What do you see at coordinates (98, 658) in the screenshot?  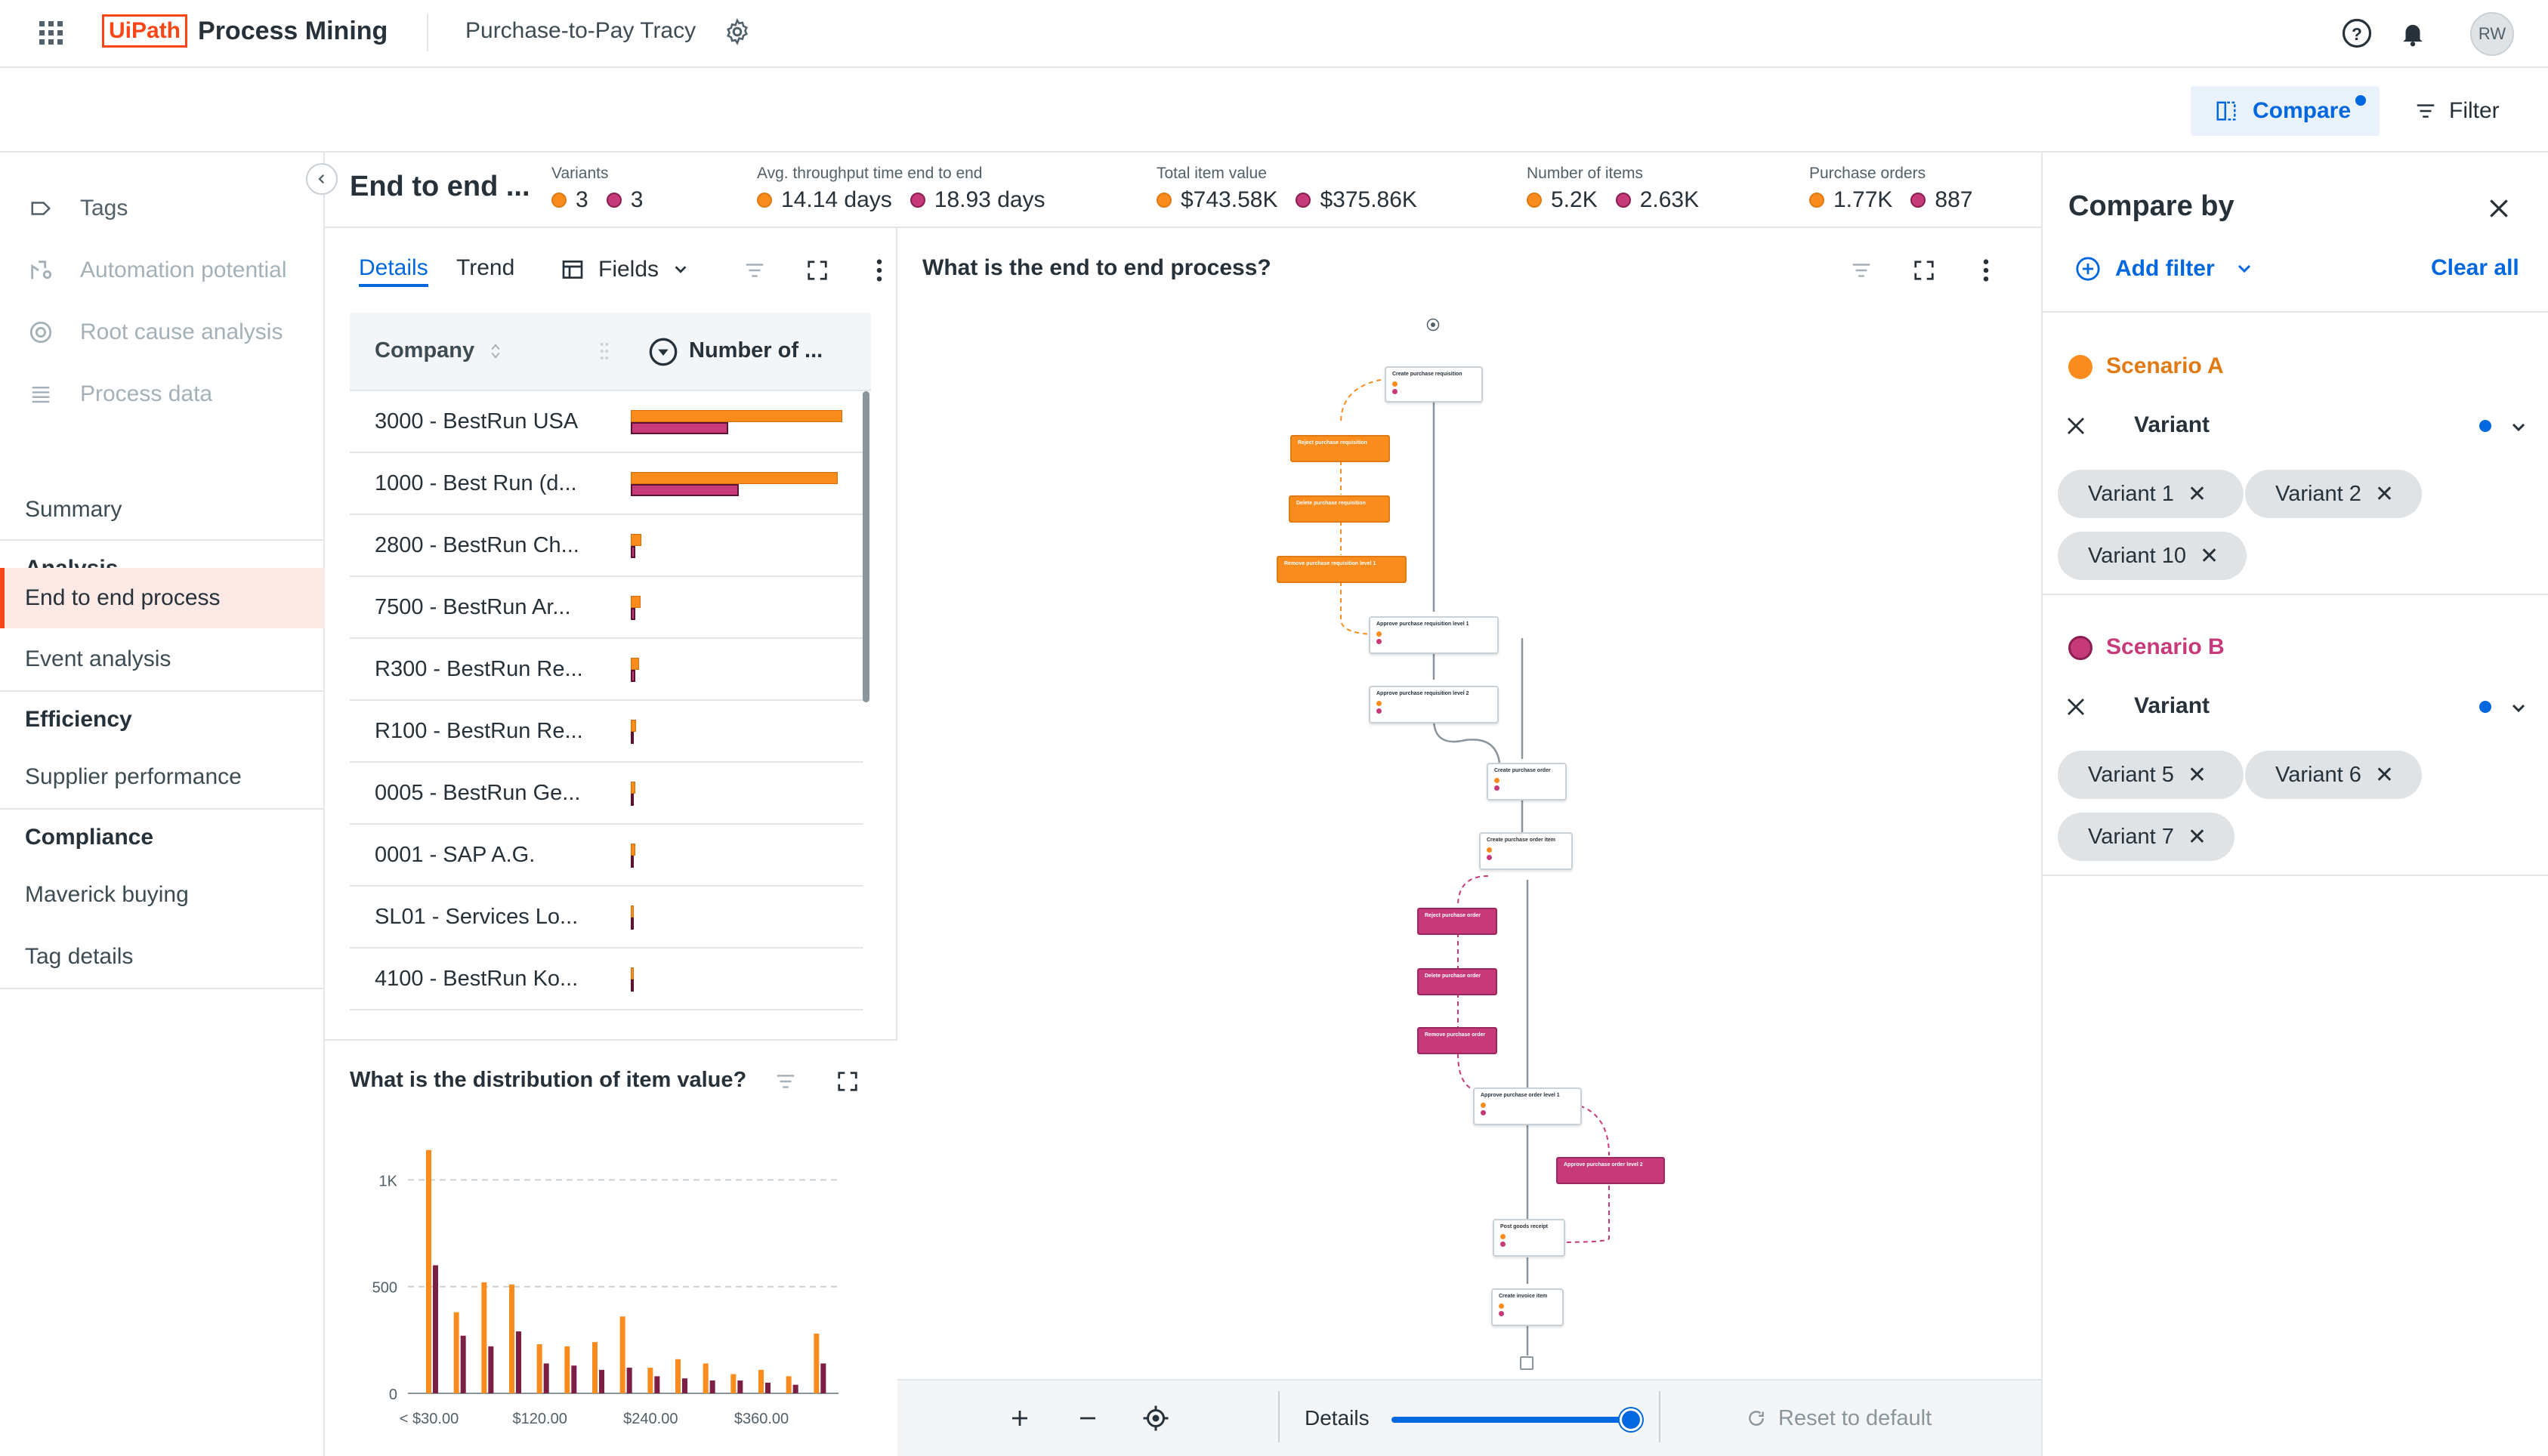 I see `sidebar-item-event-analysis: Event analysis` at bounding box center [98, 658].